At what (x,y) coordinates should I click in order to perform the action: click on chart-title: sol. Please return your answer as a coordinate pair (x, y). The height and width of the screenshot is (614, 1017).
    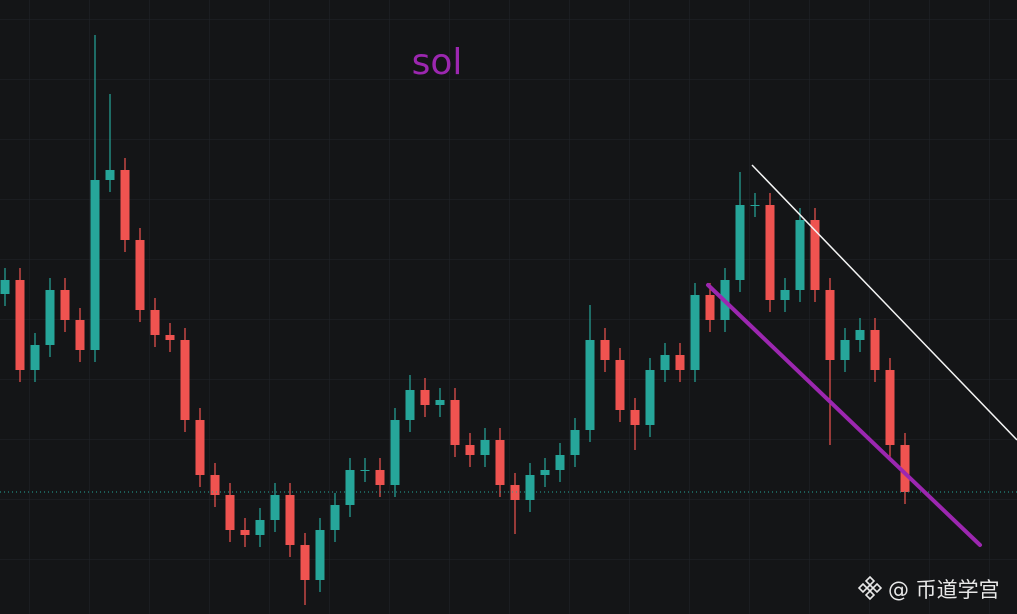
    Looking at the image, I should click on (437, 62).